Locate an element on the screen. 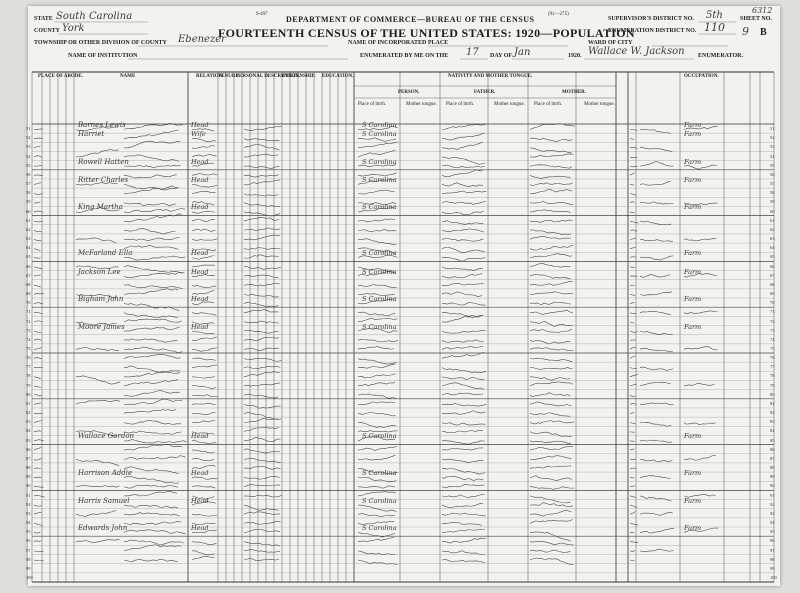  line-number: 71 is located at coordinates (772, 312).